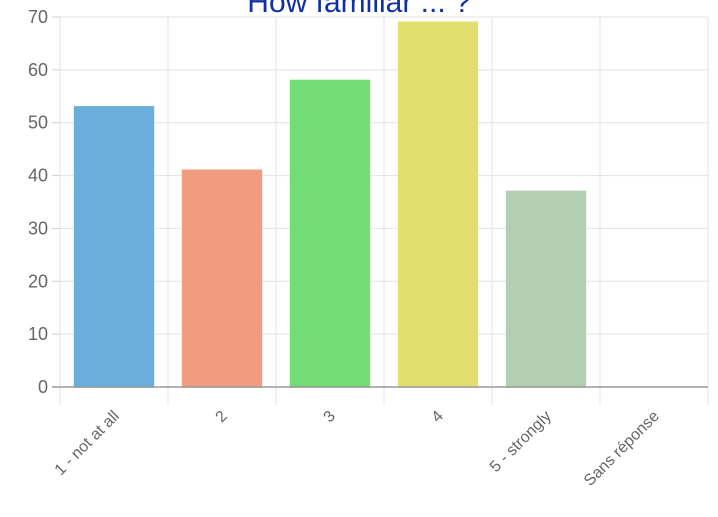 This screenshot has height=517, width=718. What do you see at coordinates (38, 176) in the screenshot?
I see `y-tick-label: 40` at bounding box center [38, 176].